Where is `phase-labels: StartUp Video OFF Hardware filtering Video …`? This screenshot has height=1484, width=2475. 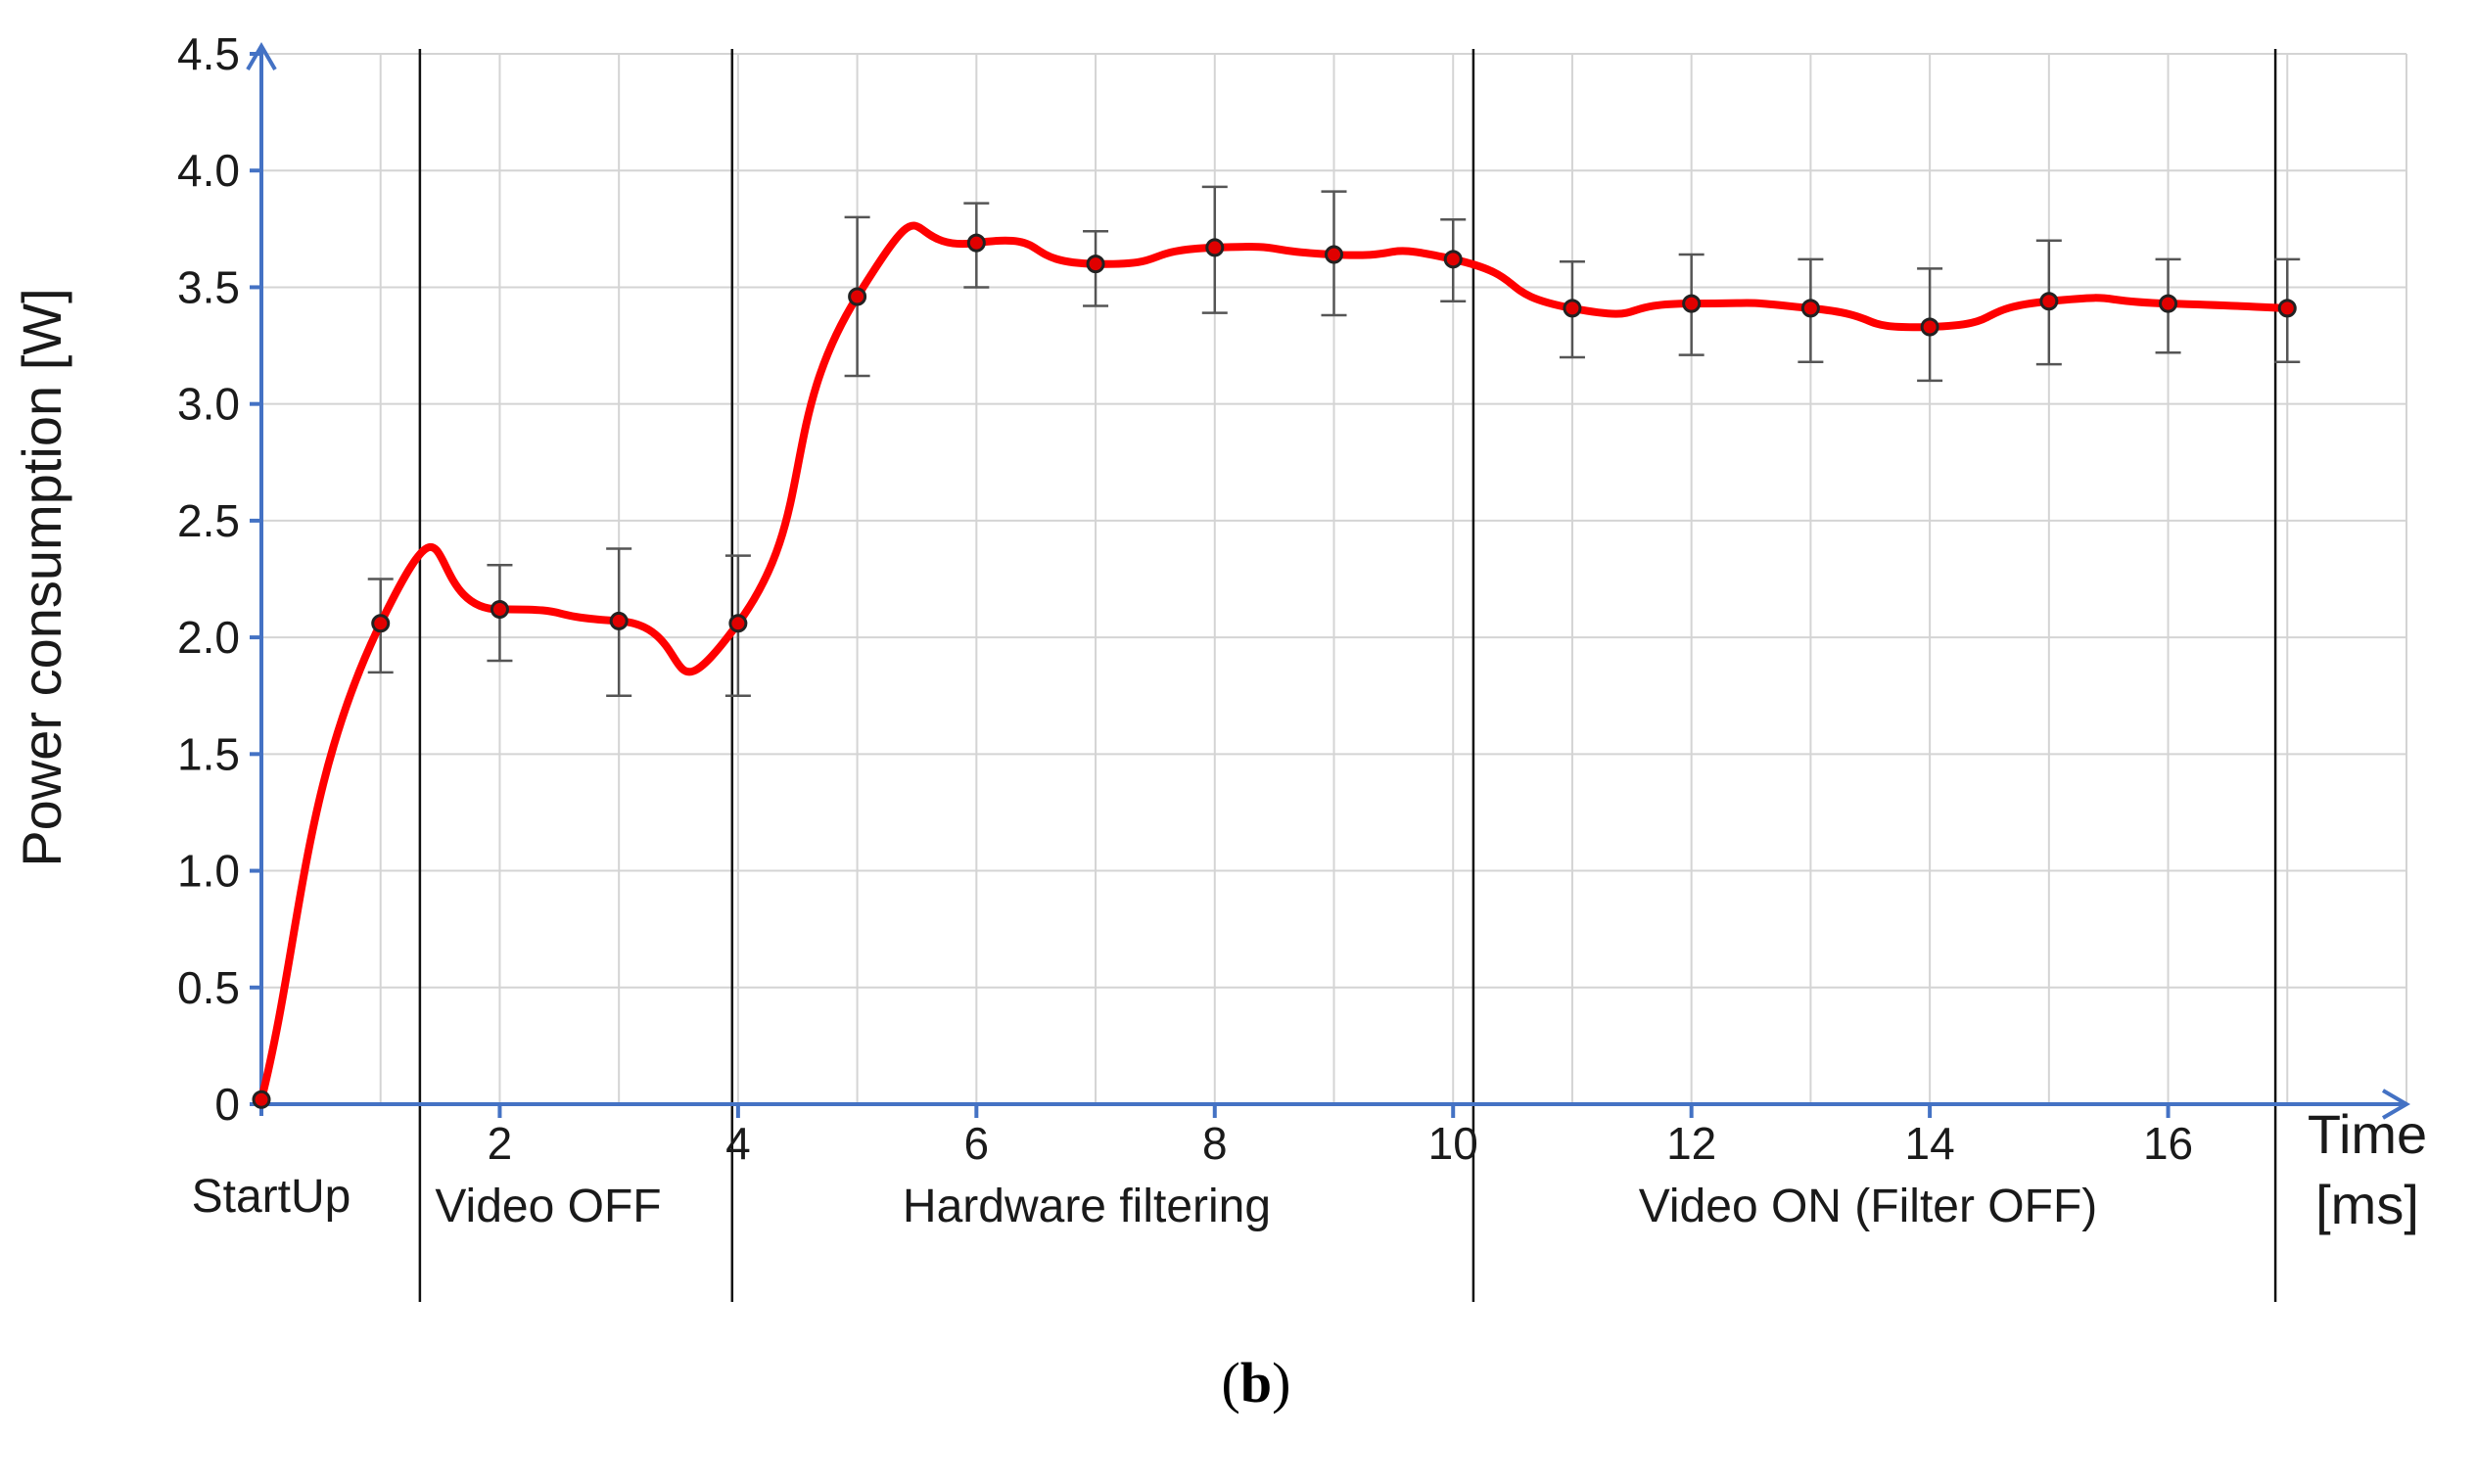 phase-labels: StartUp Video OFF Hardware filtering Video … is located at coordinates (1145, 1201).